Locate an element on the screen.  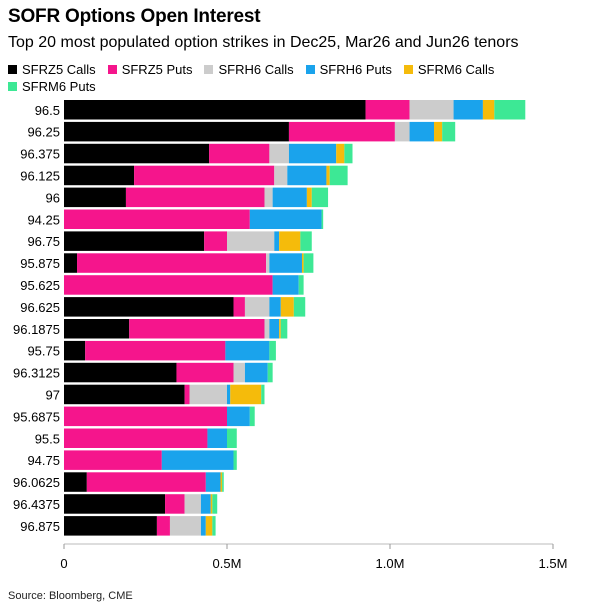
category-label: 96.3125 is located at coordinates (36, 373).